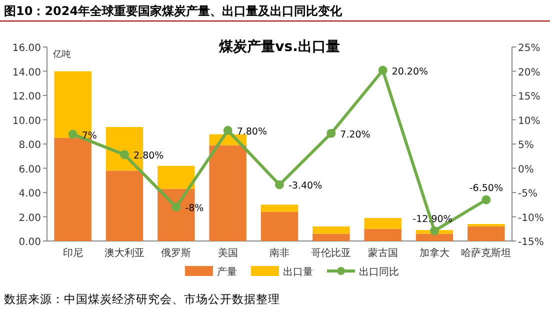  Describe the element at coordinates (355, 134) in the screenshot. I see `data-label: 7.20%` at that location.